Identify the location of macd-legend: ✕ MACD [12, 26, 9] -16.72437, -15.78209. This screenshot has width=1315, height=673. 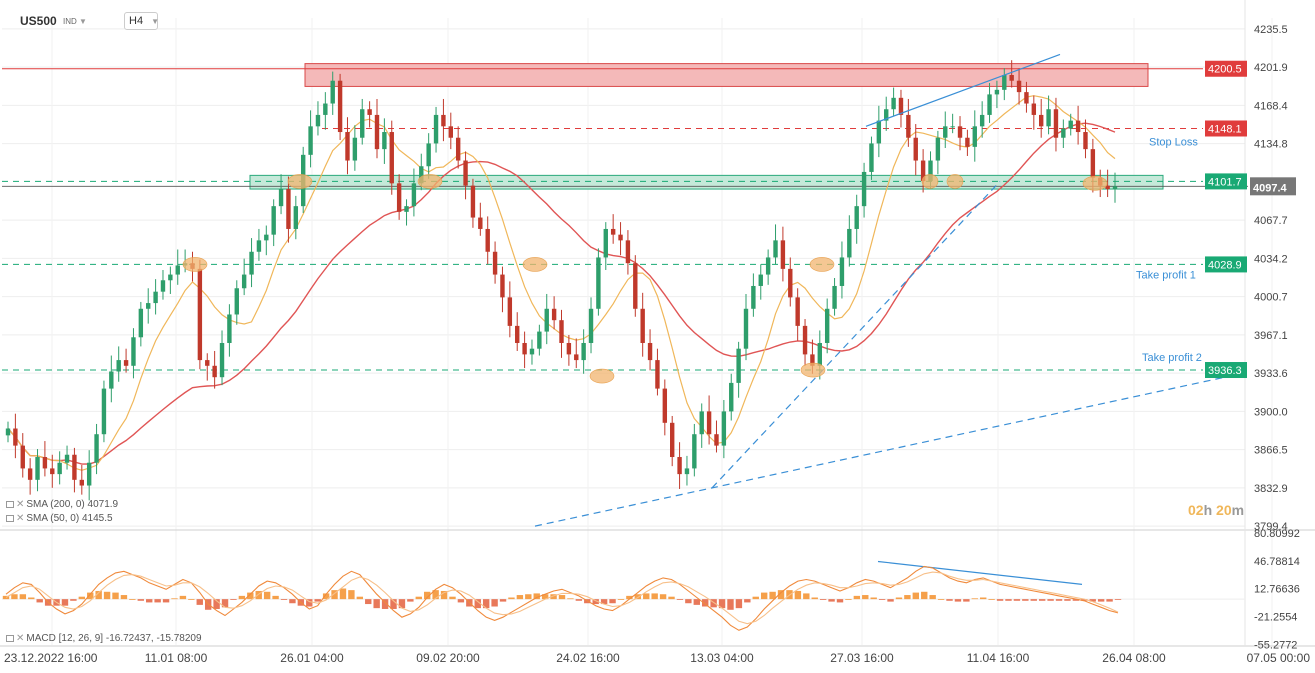
(104, 638).